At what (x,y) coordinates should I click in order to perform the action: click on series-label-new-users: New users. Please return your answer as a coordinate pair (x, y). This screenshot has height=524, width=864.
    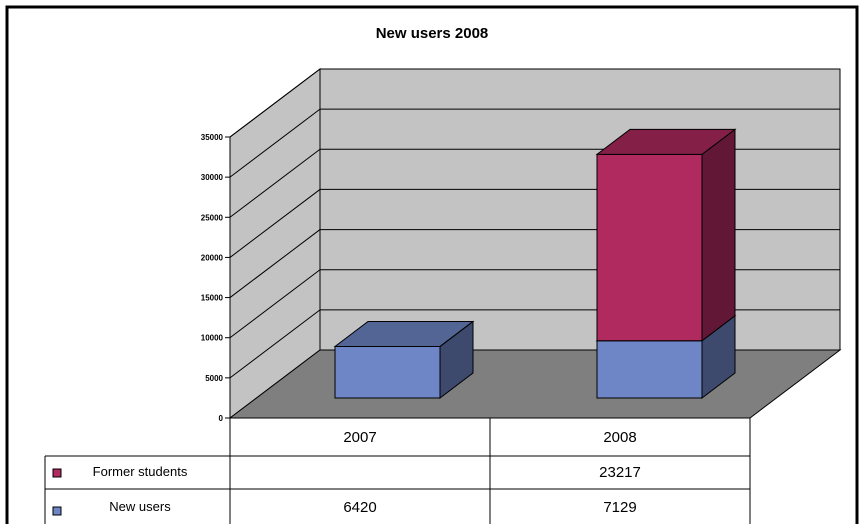
    Looking at the image, I should click on (140, 506).